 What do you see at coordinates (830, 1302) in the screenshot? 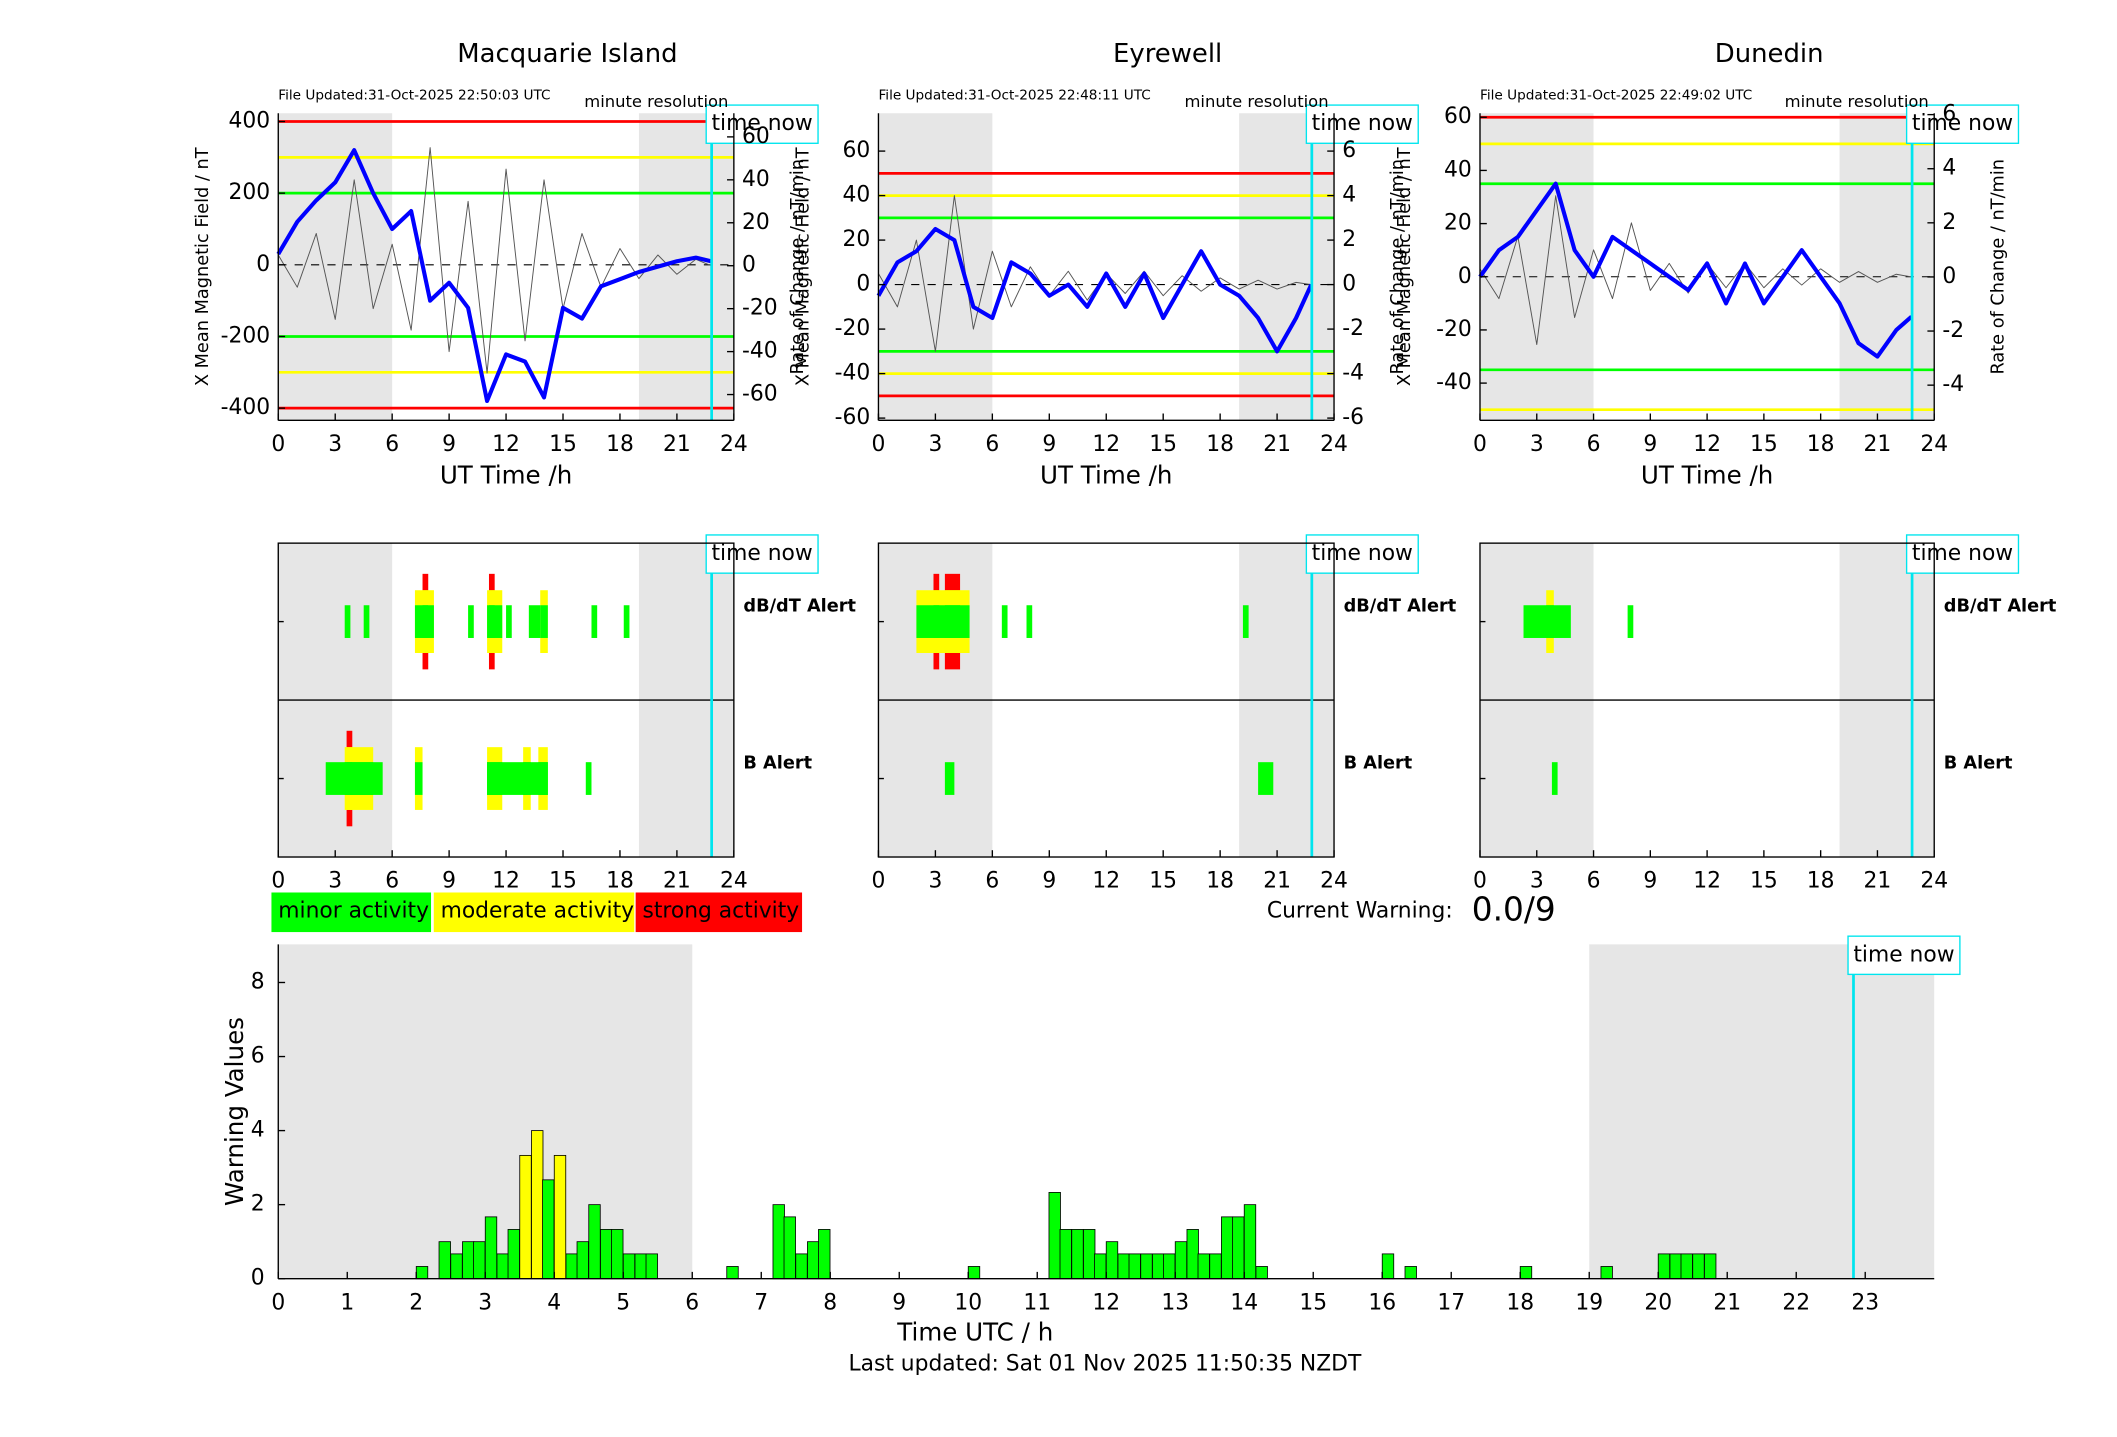
I see `x-tick-label: 8` at bounding box center [830, 1302].